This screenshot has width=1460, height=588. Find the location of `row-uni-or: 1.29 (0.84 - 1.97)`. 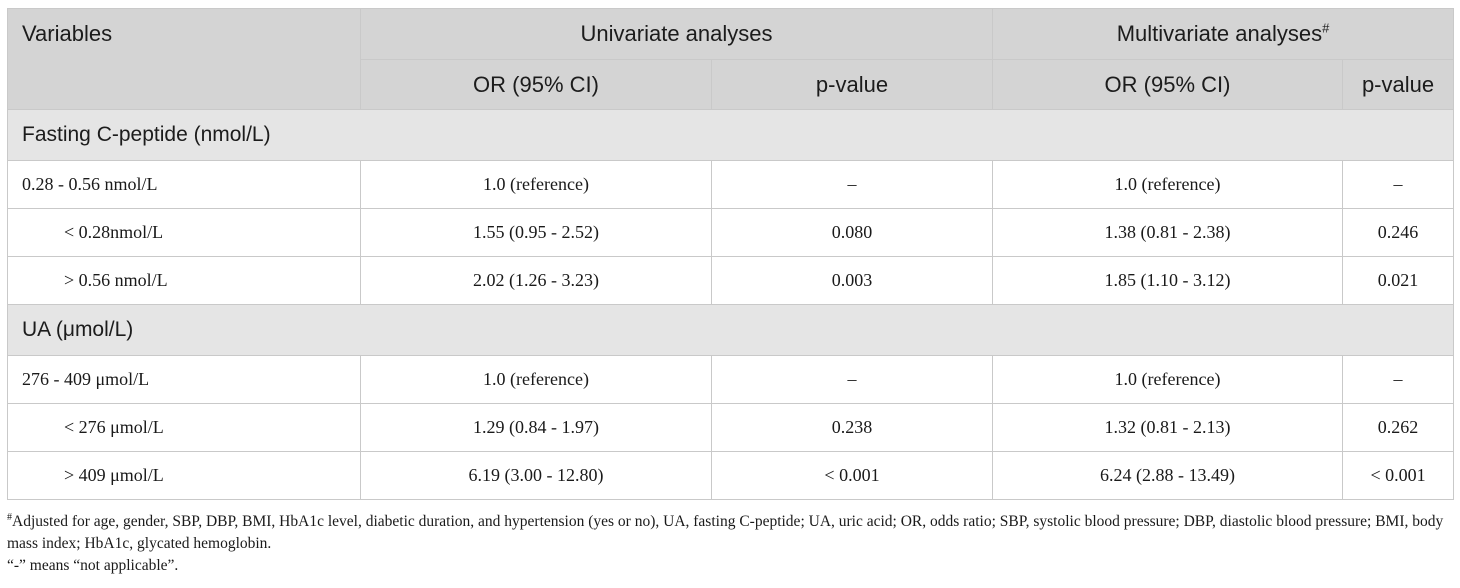

row-uni-or: 1.29 (0.84 - 1.97) is located at coordinates (536, 427).